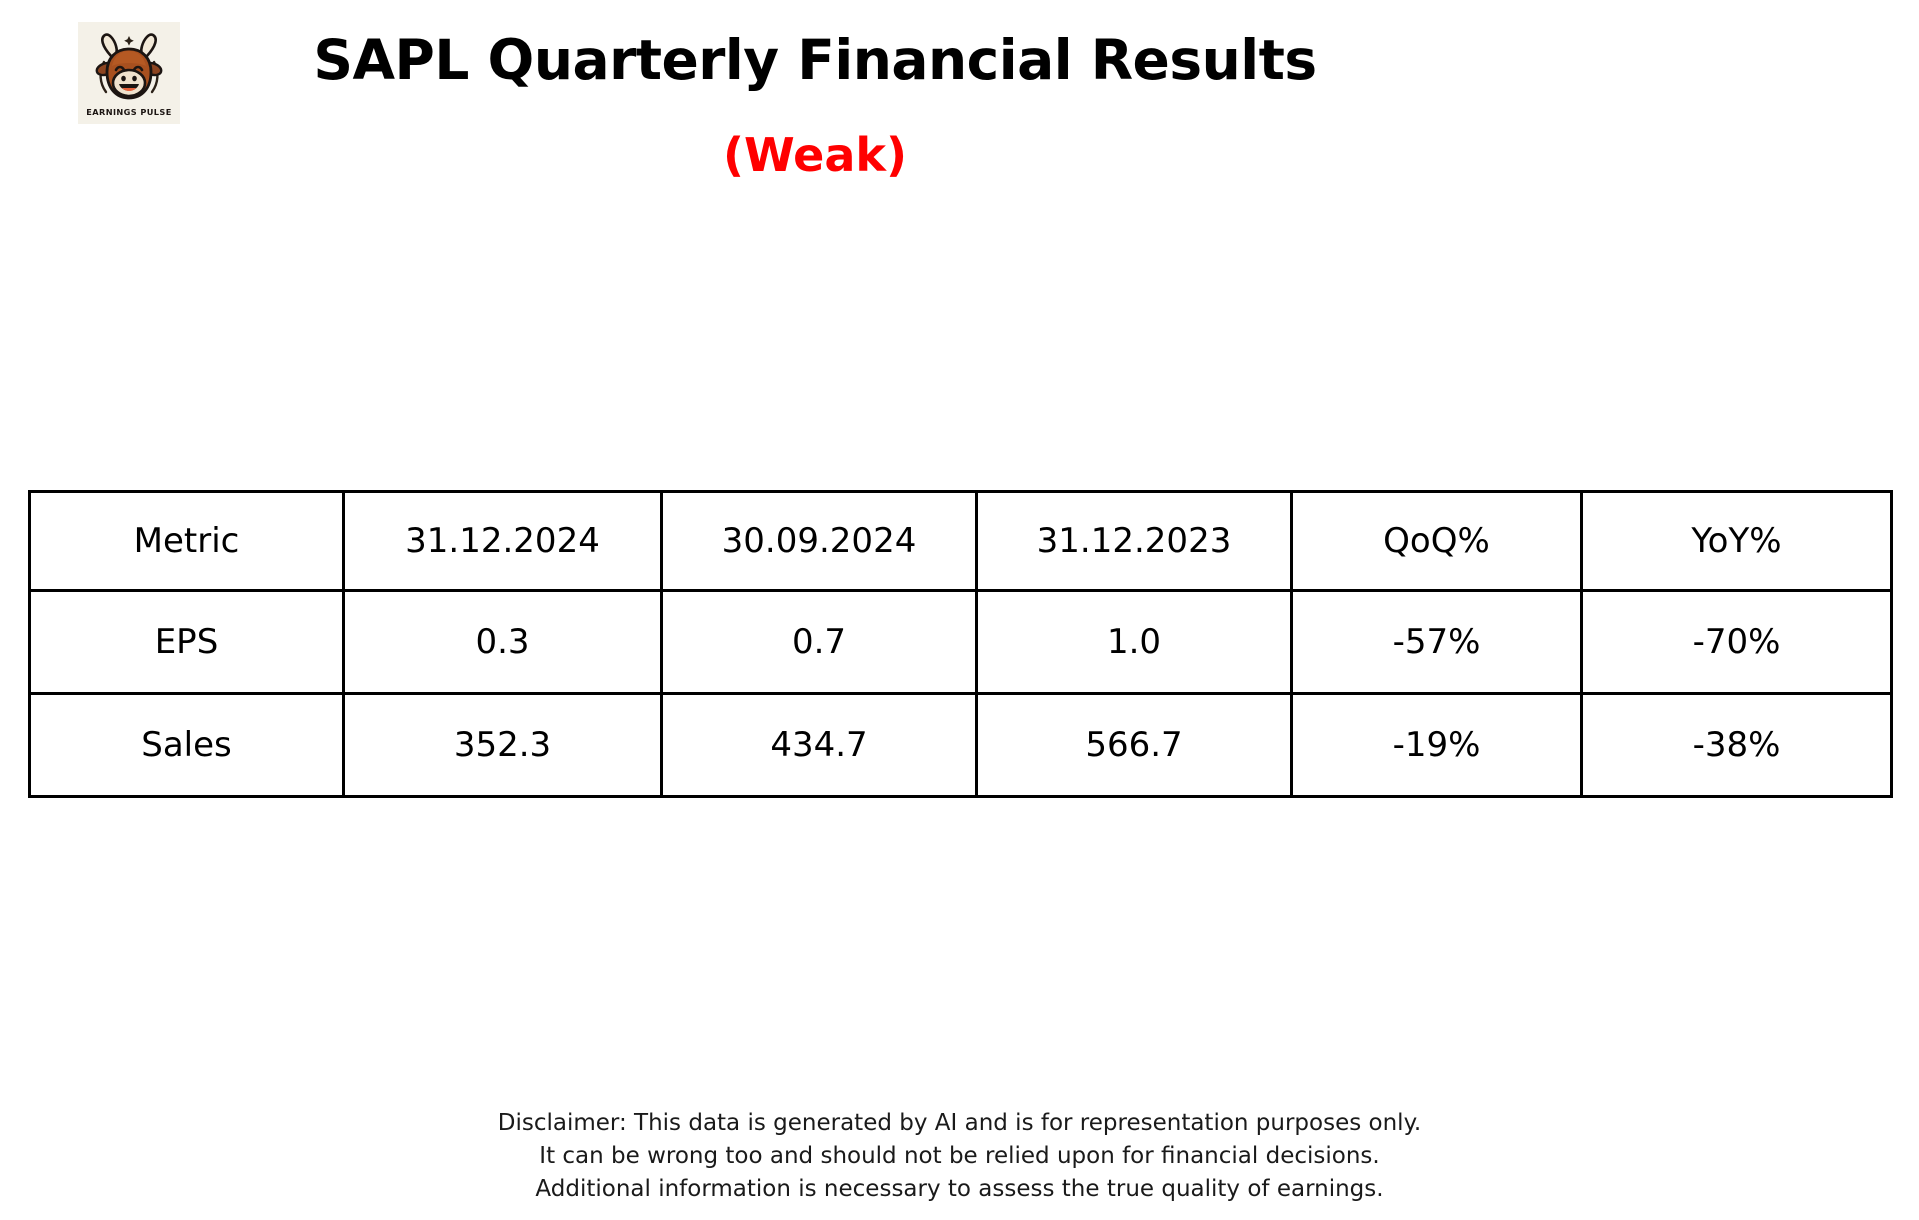 Image resolution: width=1919 pixels, height=1220 pixels. What do you see at coordinates (186, 745) in the screenshot?
I see `cell-metric: Sales` at bounding box center [186, 745].